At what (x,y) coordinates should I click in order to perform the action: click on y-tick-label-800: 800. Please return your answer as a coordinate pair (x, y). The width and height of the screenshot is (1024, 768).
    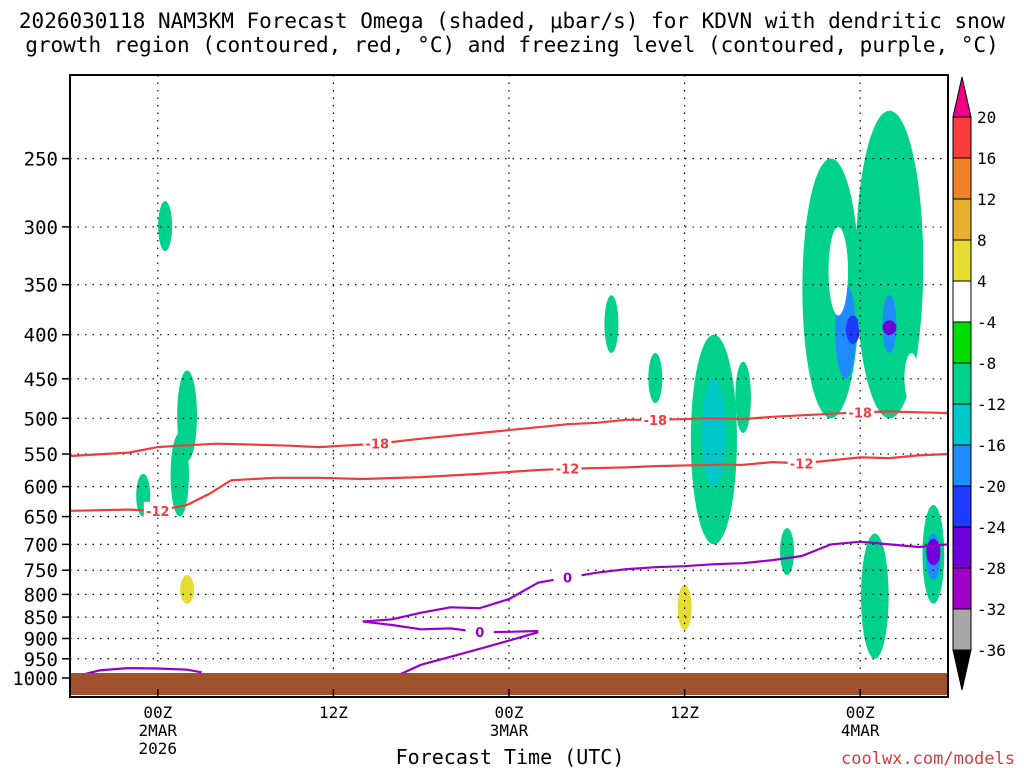
    Looking at the image, I should click on (41, 595).